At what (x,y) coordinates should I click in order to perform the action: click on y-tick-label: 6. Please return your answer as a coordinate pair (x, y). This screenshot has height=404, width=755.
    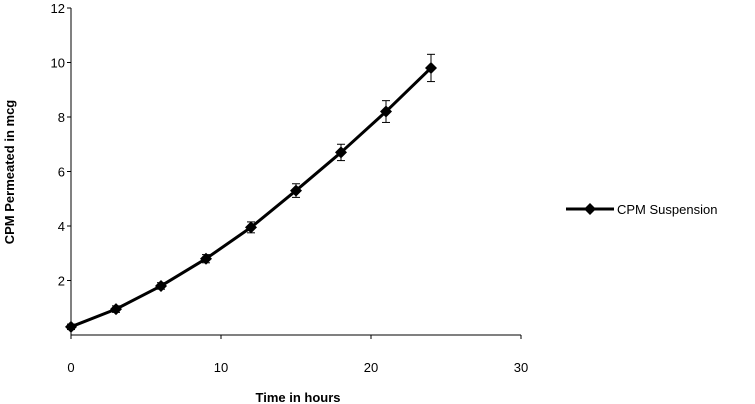
    Looking at the image, I should click on (61, 172).